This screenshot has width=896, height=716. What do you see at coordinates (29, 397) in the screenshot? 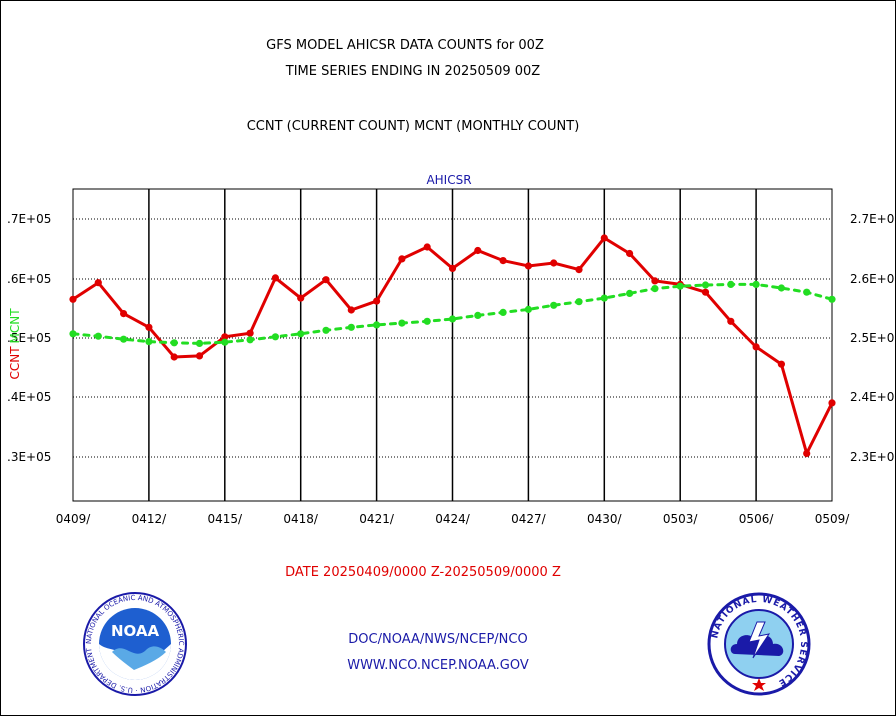
I see `y-tick-label-left: .4E+05` at bounding box center [29, 397].